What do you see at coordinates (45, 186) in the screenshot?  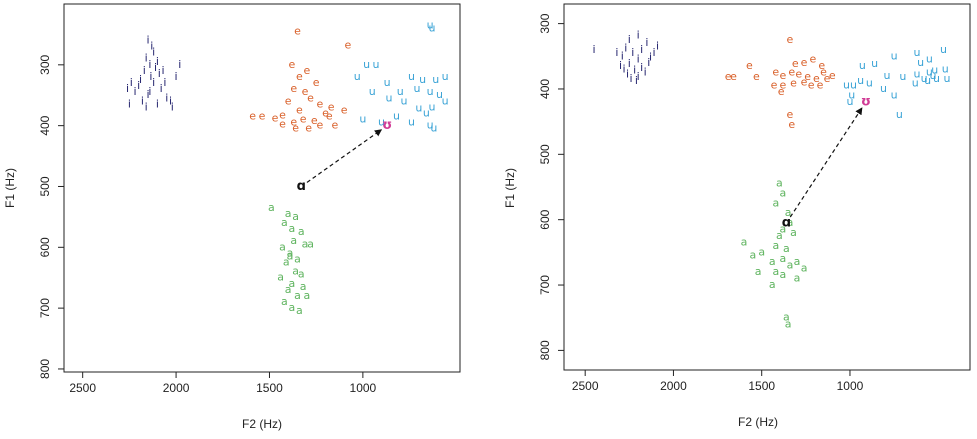 I see `y-tick-label: 500` at bounding box center [45, 186].